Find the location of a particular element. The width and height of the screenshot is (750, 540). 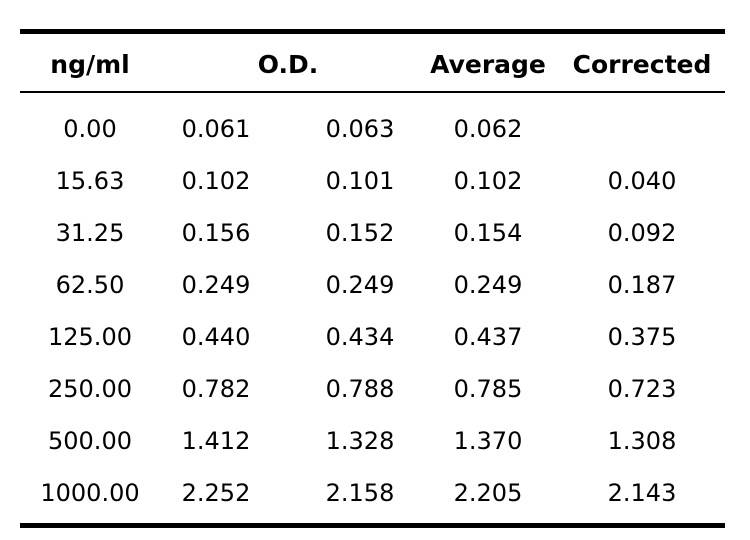

cell-concentration: 1000.00 is located at coordinates (90, 493).